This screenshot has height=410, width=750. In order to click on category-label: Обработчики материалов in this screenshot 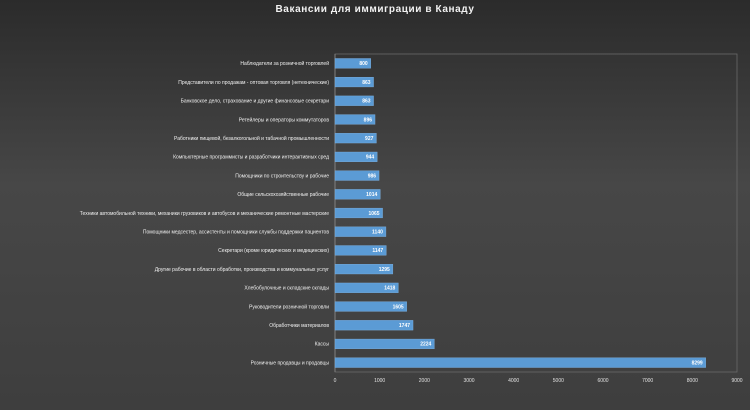, I will do `click(299, 326)`.